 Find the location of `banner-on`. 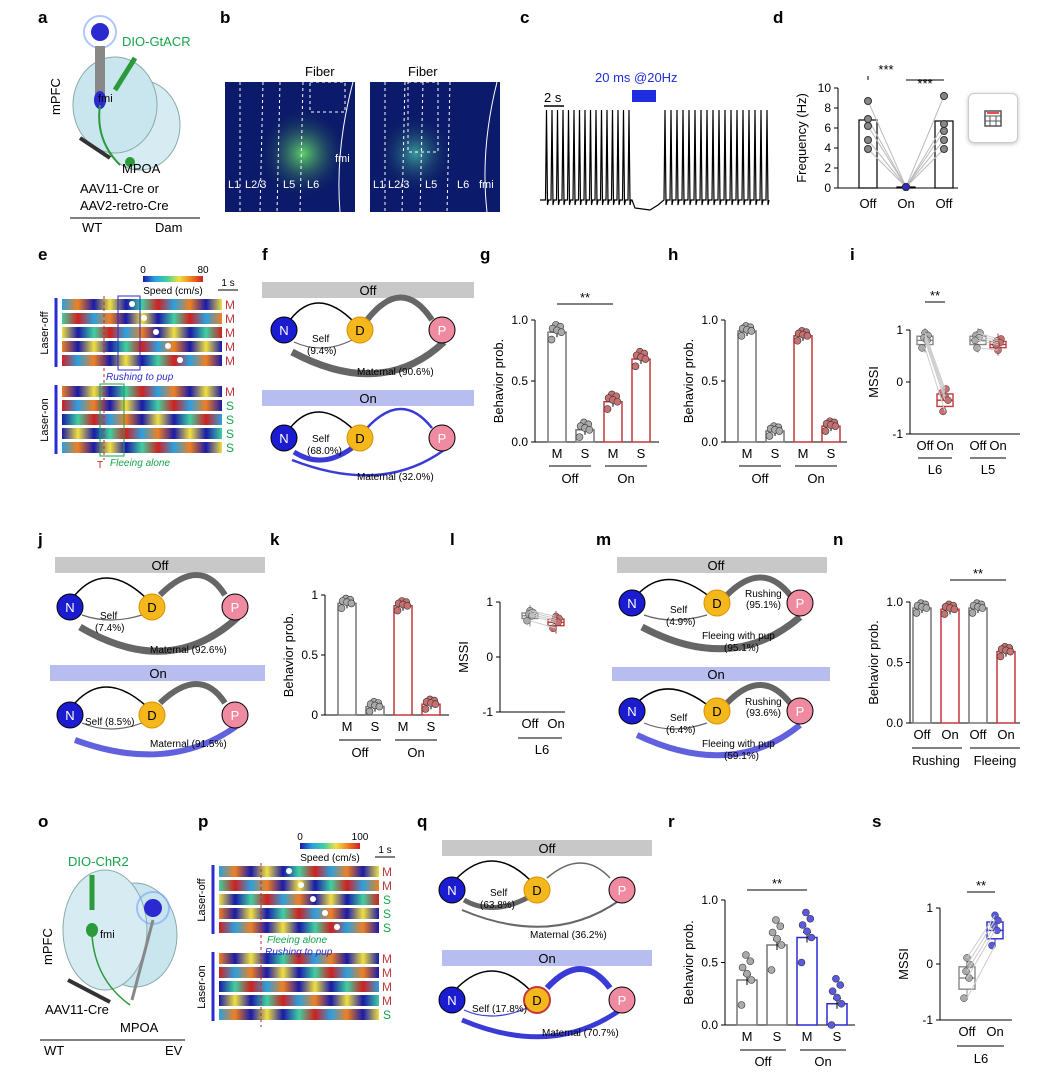

banner-on is located at coordinates (547, 958).